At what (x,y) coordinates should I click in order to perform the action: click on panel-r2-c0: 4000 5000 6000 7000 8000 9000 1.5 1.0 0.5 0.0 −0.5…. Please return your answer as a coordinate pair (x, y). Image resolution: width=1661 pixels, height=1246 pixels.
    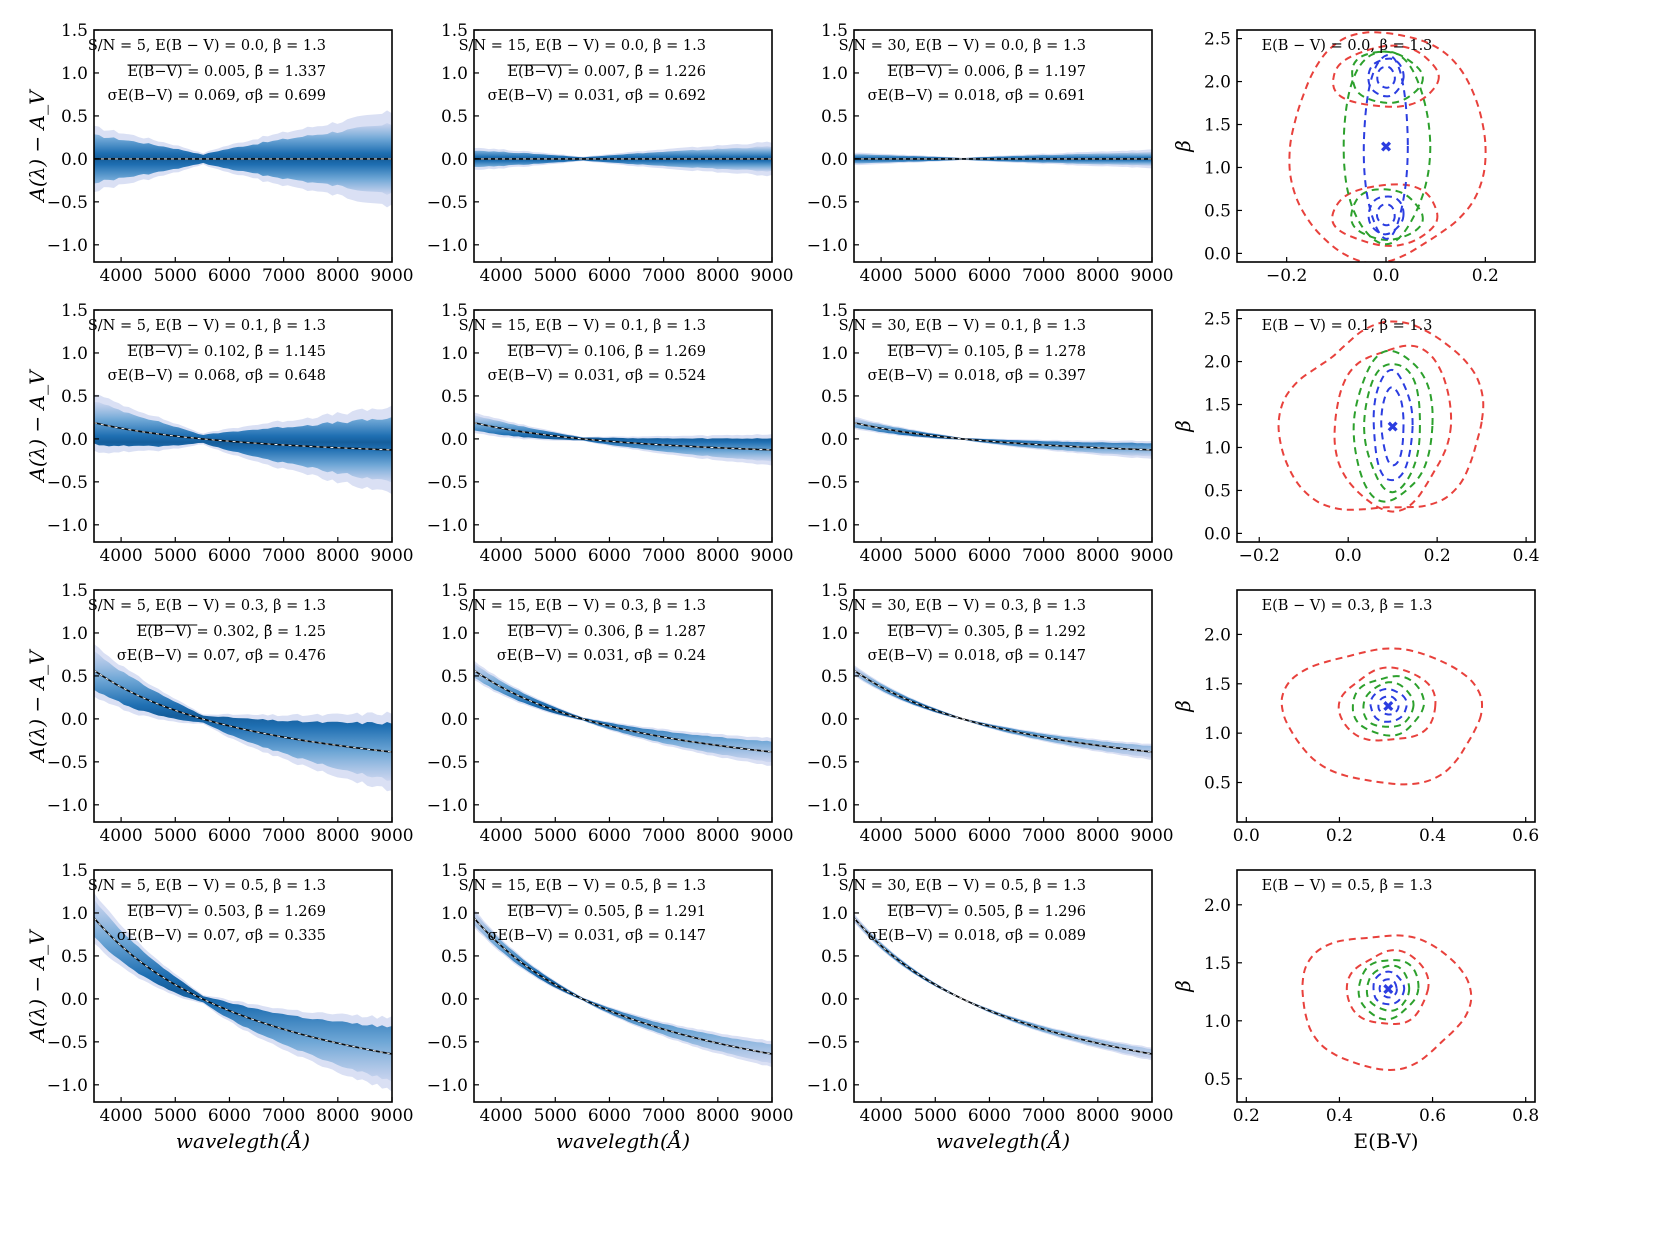
    Looking at the image, I should click on (219, 713).